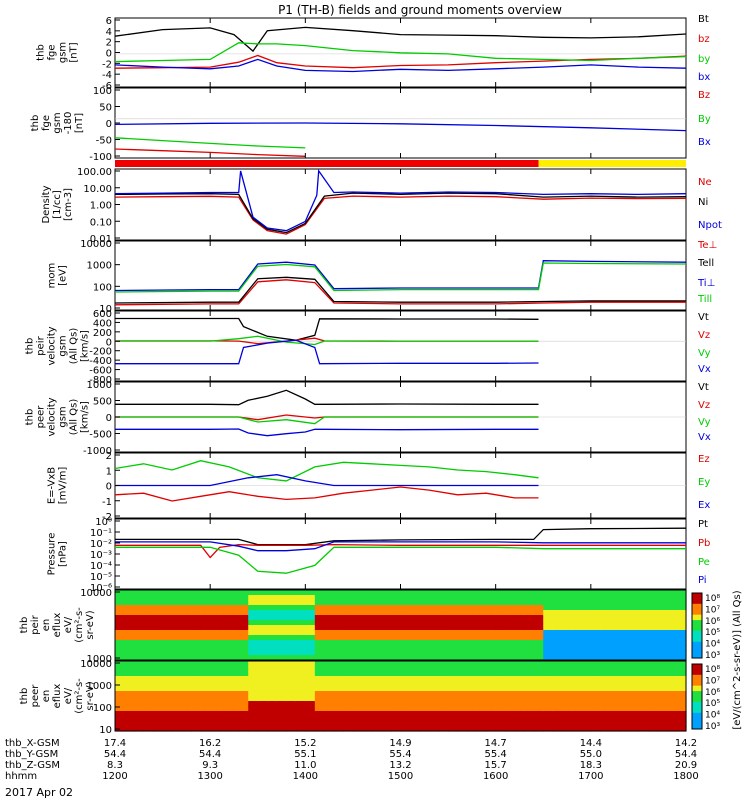 This screenshot has height=800, width=750. What do you see at coordinates (46, 696) in the screenshot?
I see `y-axis-label: en` at bounding box center [46, 696].